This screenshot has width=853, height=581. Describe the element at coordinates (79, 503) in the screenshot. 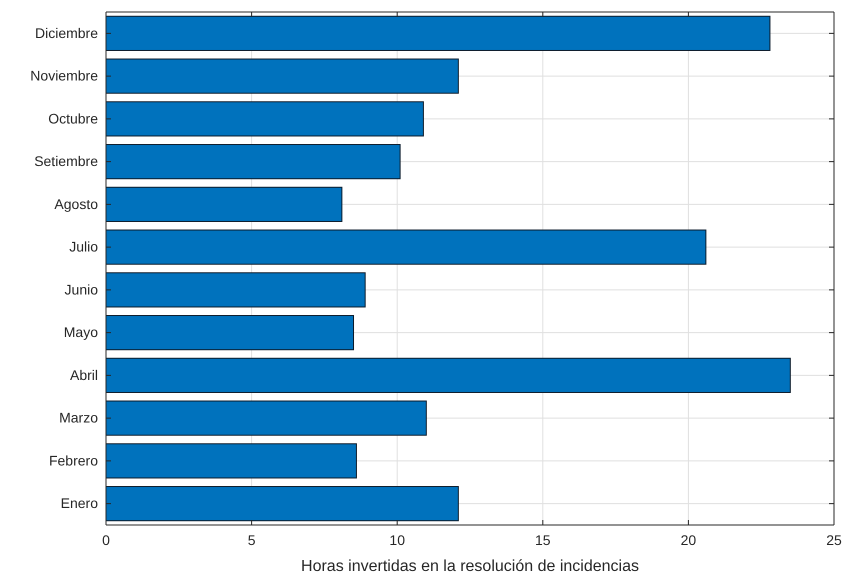

I see `y-tick-label: Enero` at that location.